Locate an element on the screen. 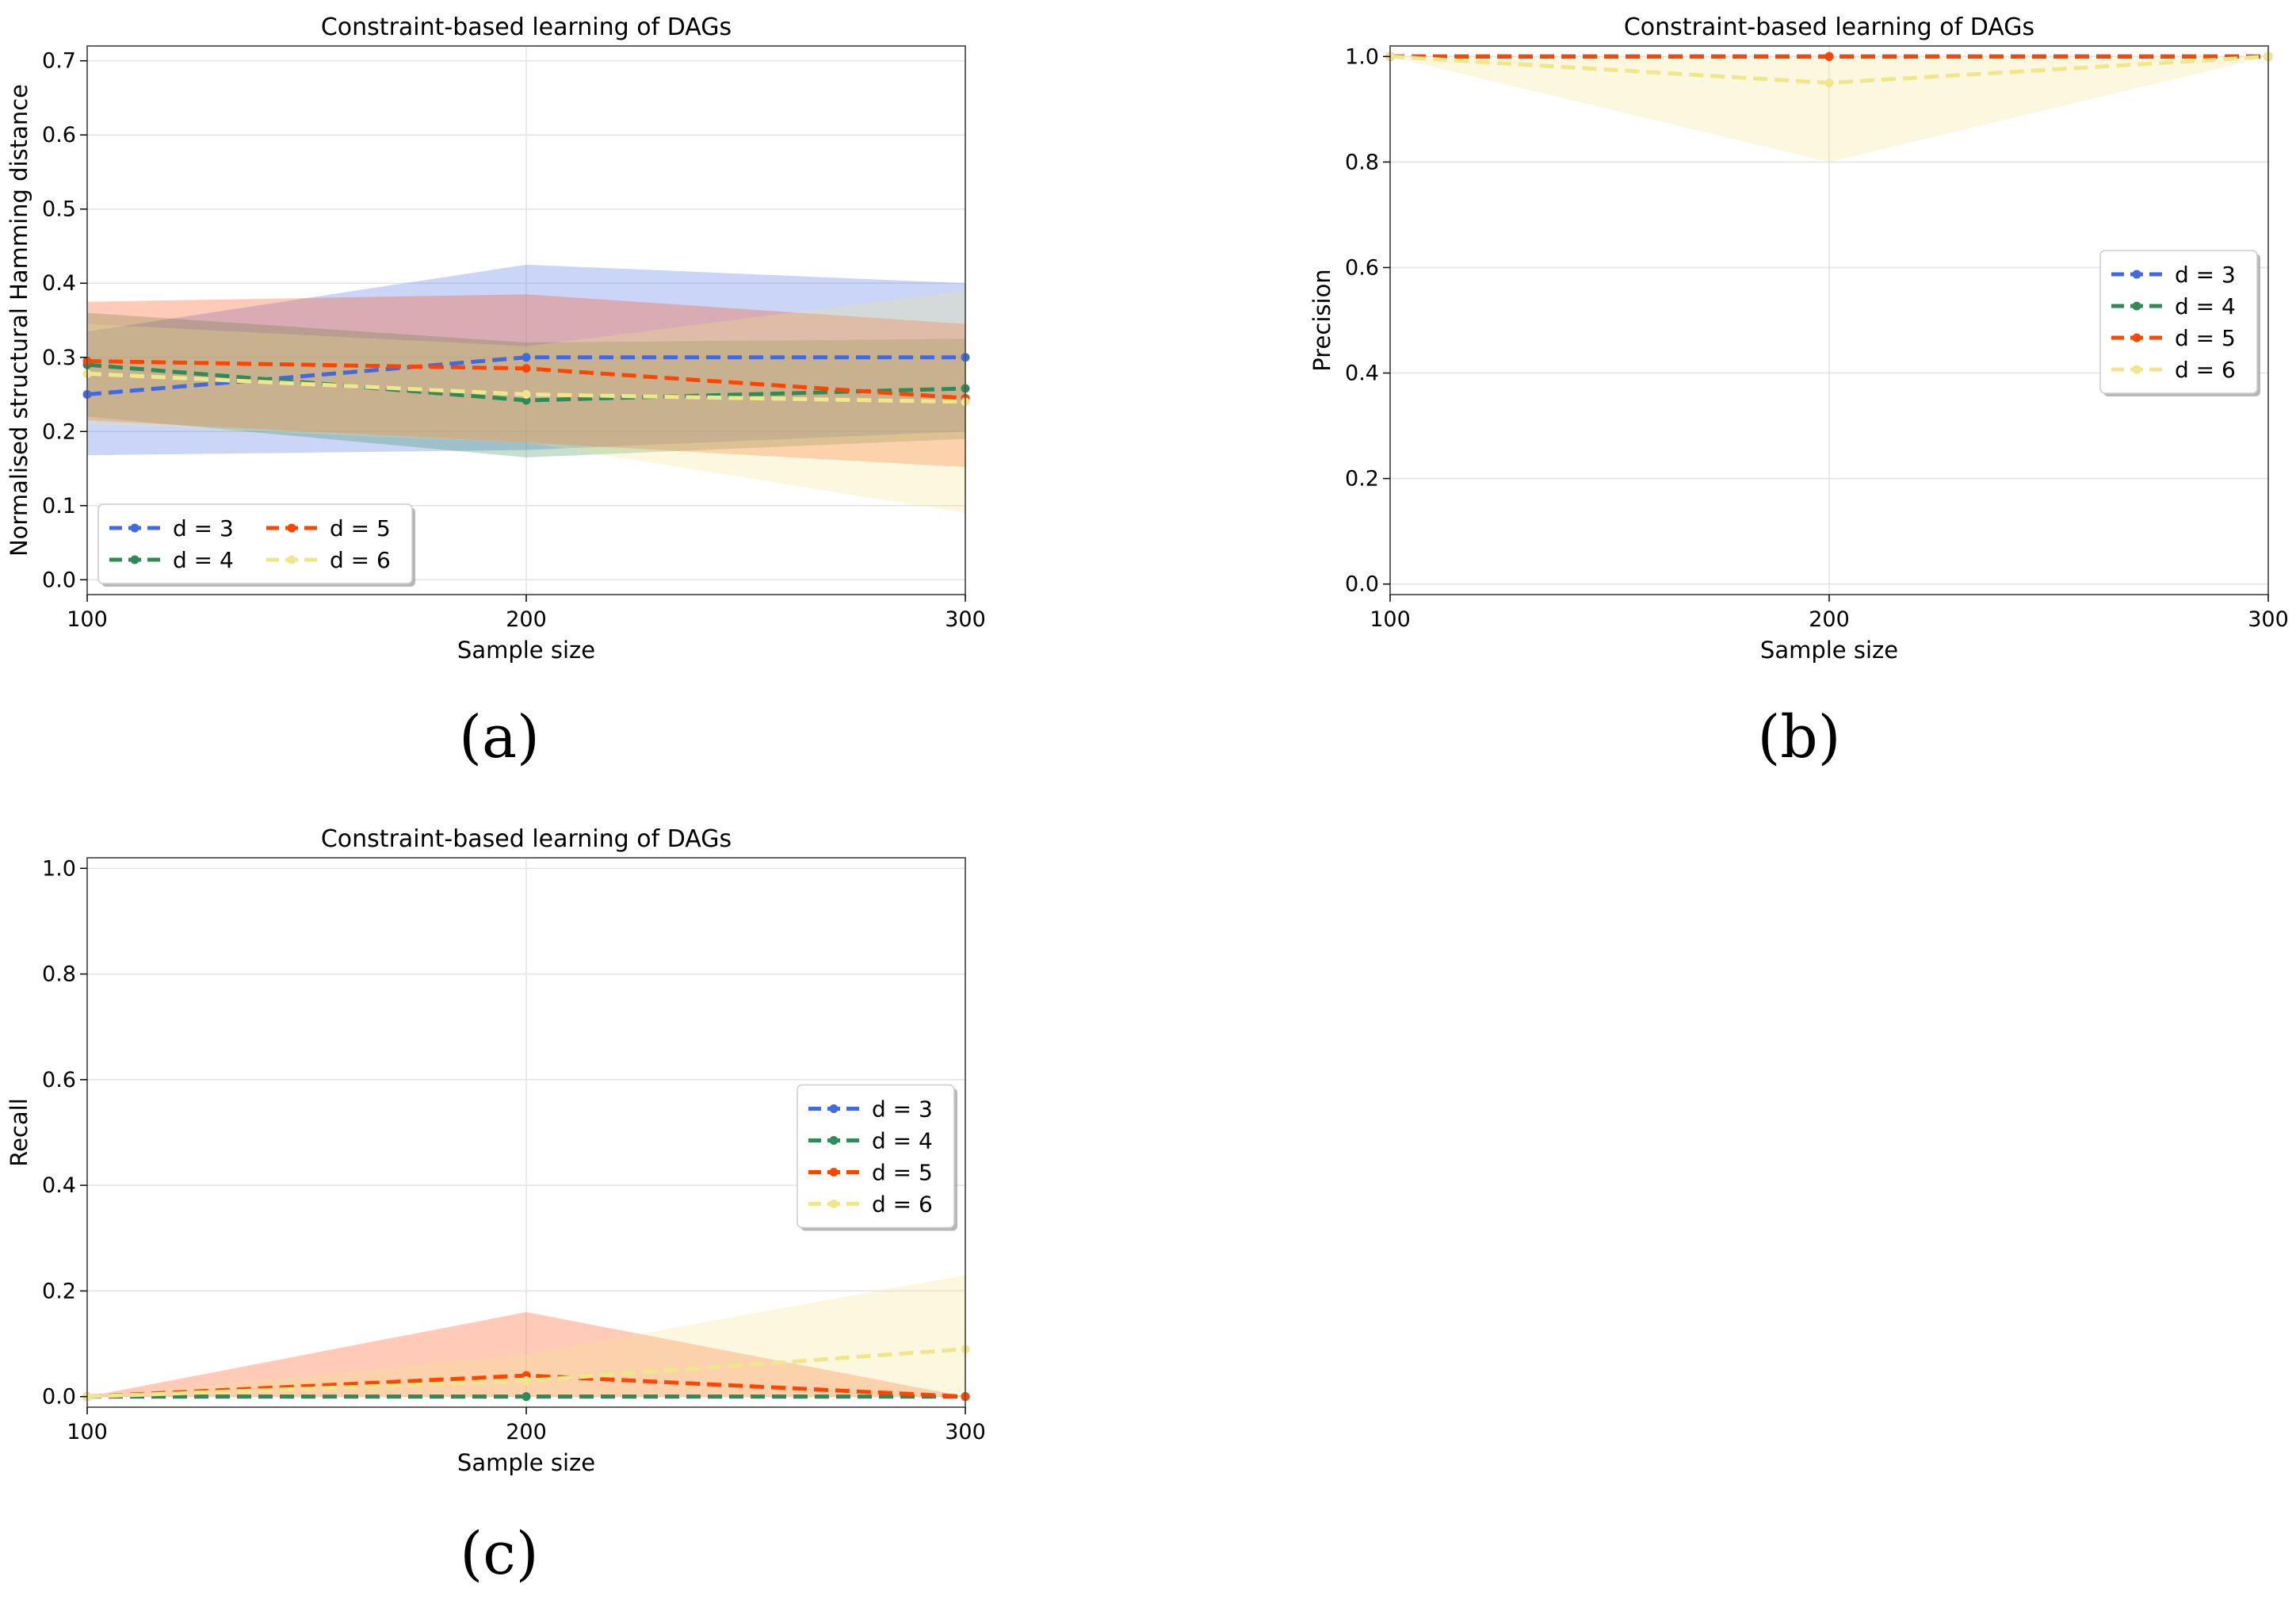 The image size is (2296, 1603). y-axis-label: Recall is located at coordinates (19, 1132).